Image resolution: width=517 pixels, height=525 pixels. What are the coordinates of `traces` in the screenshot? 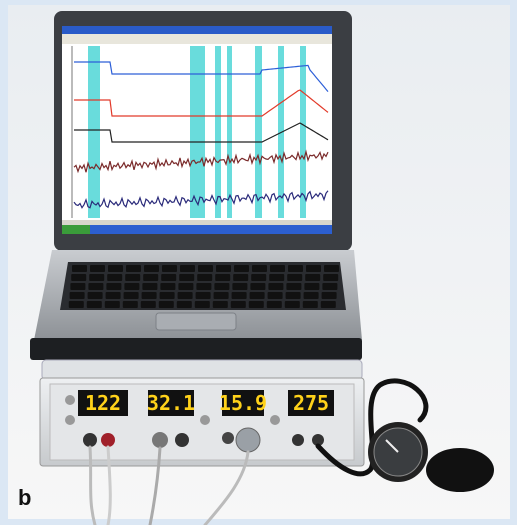 It's located at (201, 135).